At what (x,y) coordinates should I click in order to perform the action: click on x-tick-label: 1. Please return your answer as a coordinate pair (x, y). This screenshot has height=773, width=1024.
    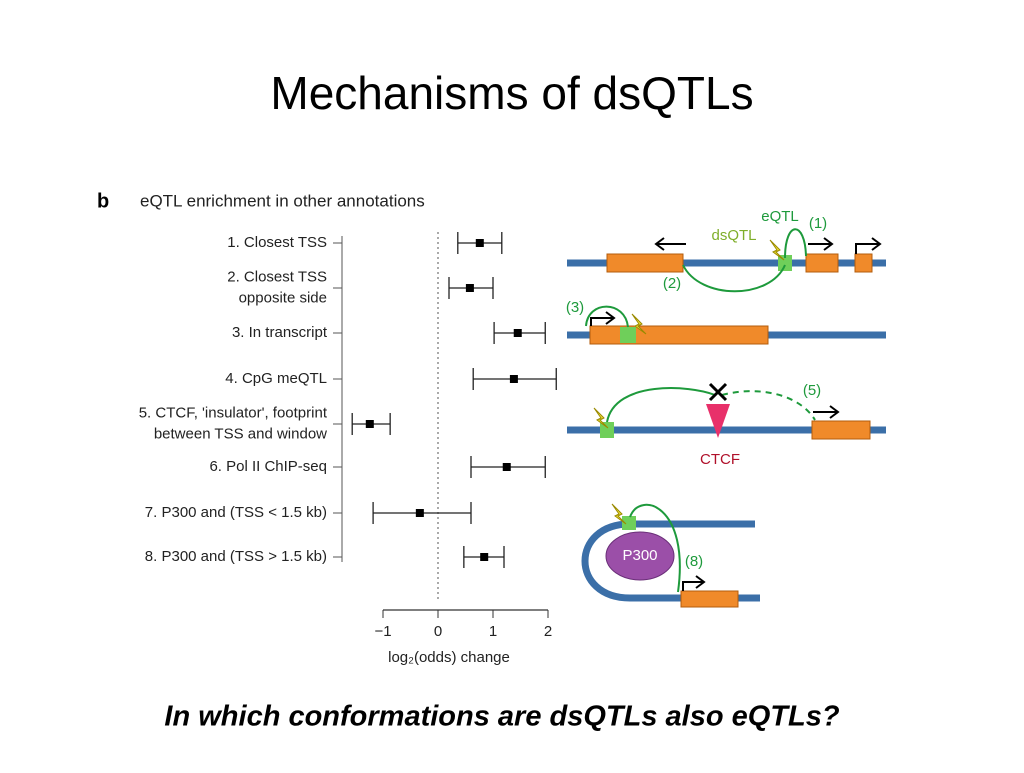
    Looking at the image, I should click on (493, 631).